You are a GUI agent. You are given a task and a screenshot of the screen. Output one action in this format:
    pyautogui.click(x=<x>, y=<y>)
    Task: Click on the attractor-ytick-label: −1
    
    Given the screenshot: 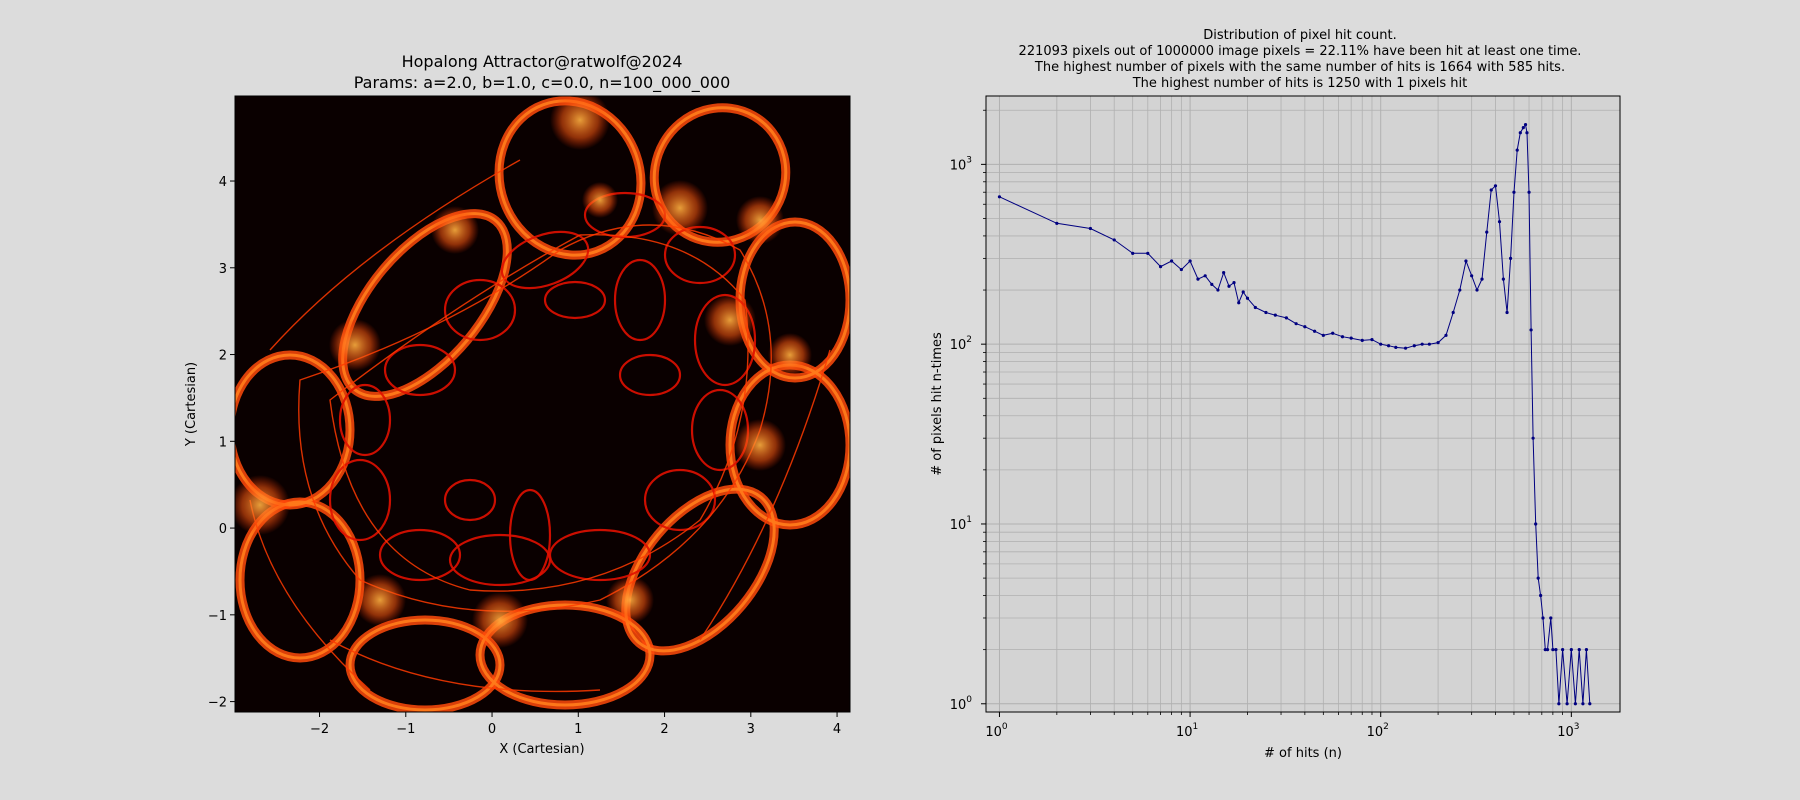 What is the action you would take?
    pyautogui.click(x=217, y=616)
    